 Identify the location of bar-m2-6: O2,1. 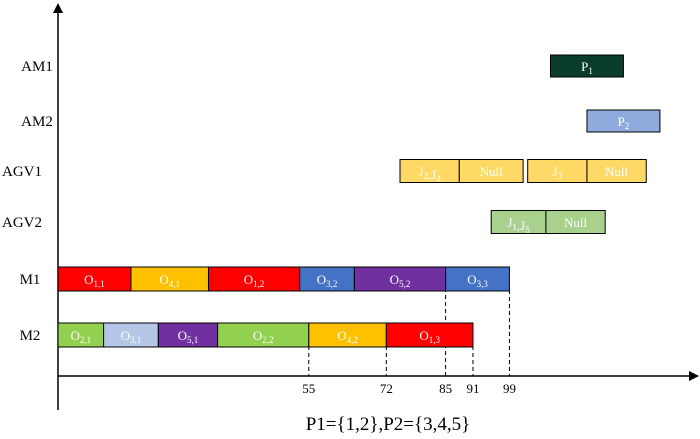
(81, 335).